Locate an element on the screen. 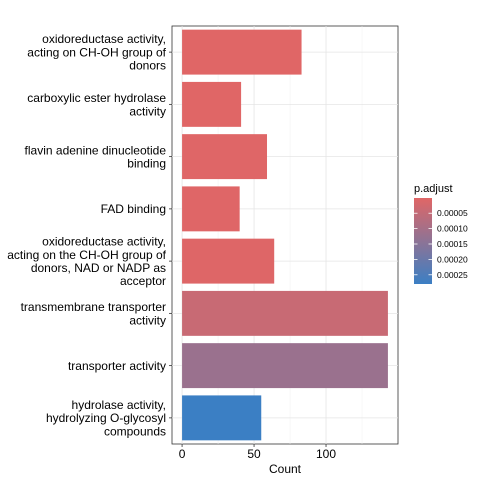  legend-colorbar is located at coordinates (423, 241).